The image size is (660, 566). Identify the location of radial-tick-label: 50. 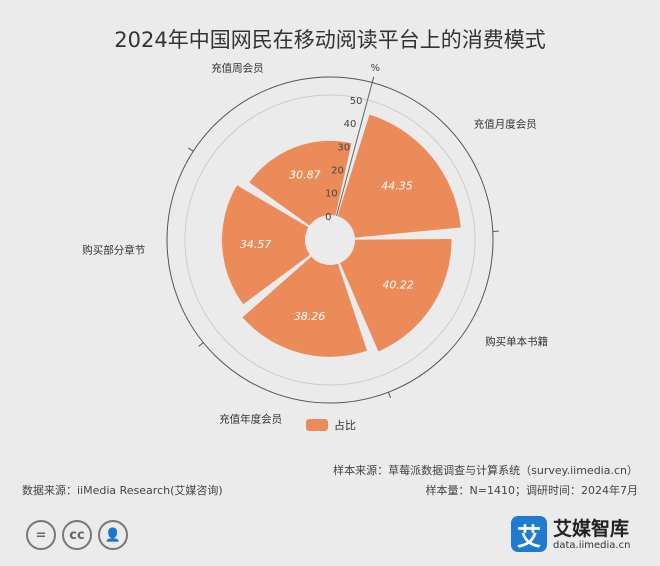
(356, 101).